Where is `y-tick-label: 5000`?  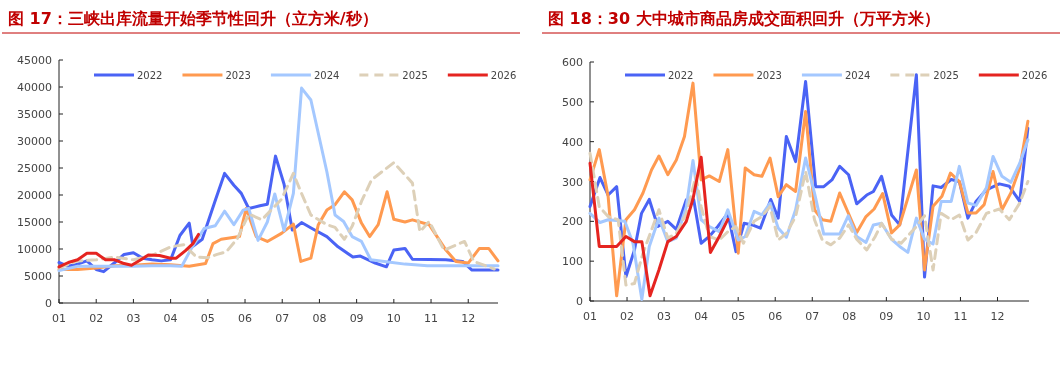 y-tick-label: 5000 is located at coordinates (38, 276).